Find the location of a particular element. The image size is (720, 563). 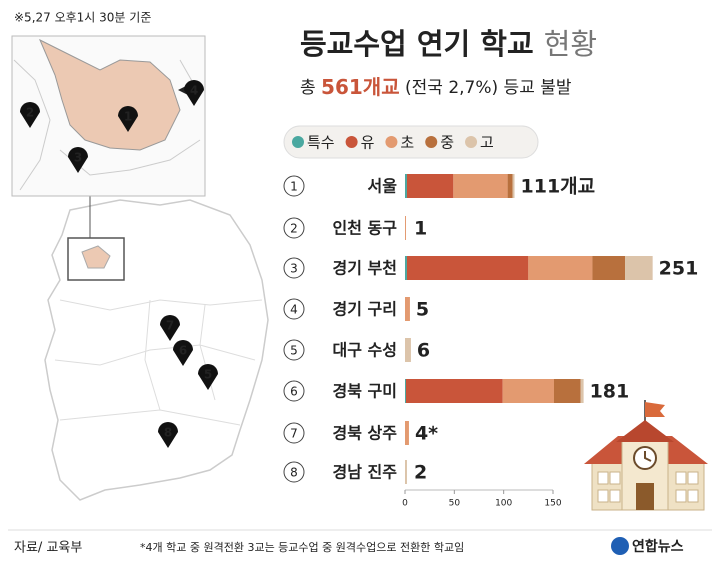

total-label: 251 is located at coordinates (679, 269).